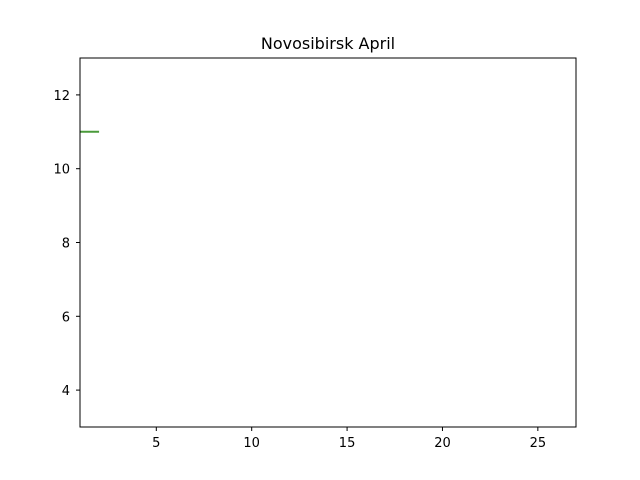 The image size is (640, 480). I want to click on x-tick-label: 25, so click(538, 443).